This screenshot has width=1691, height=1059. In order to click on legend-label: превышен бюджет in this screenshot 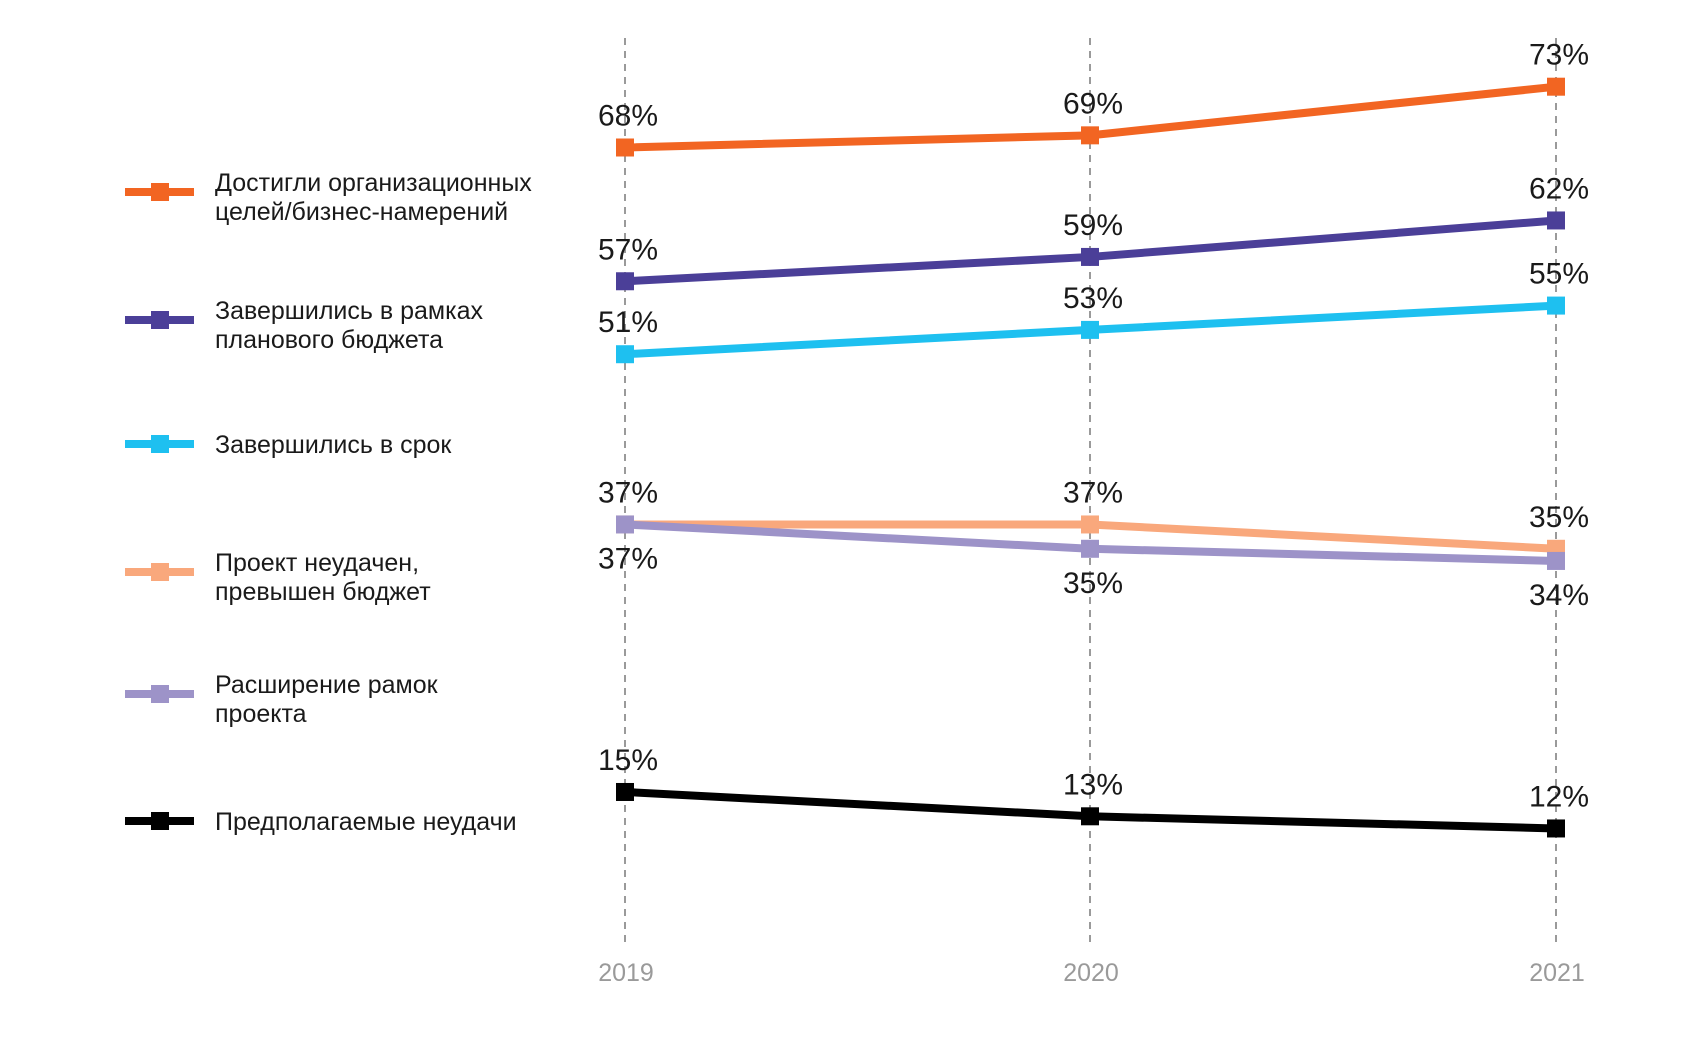, I will do `click(323, 592)`.